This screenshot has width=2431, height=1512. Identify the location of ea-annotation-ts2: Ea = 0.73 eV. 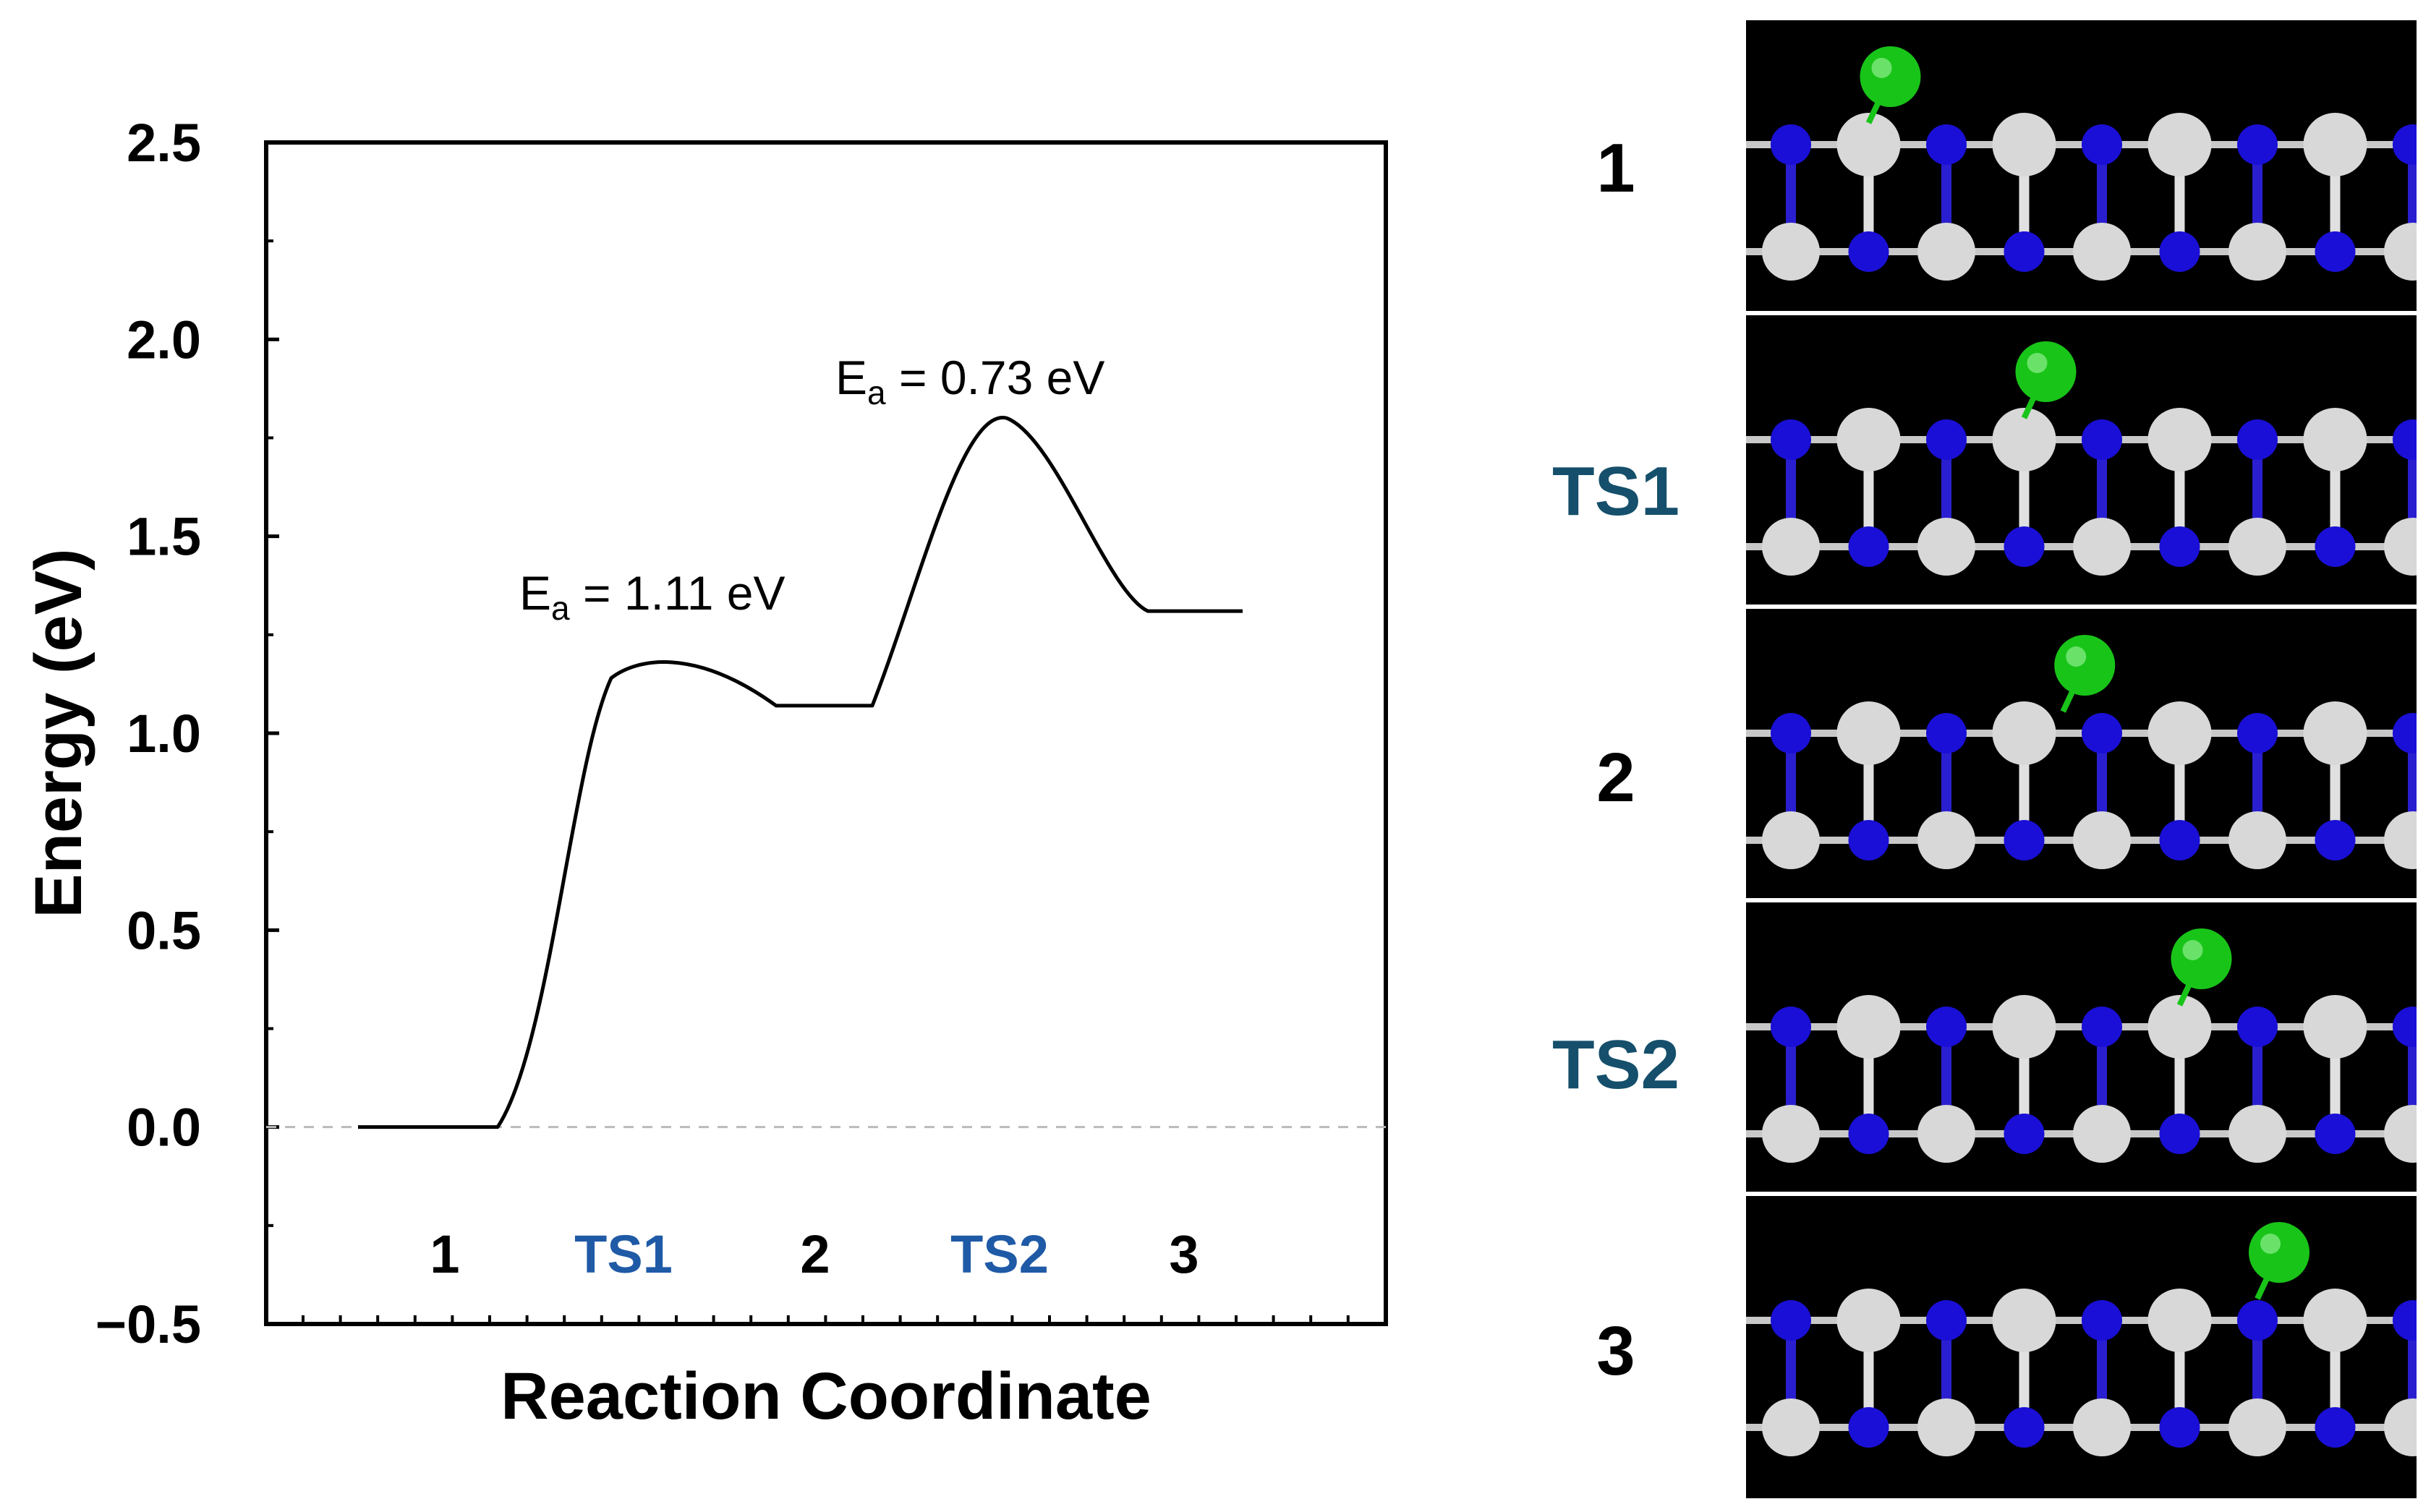
(969, 381).